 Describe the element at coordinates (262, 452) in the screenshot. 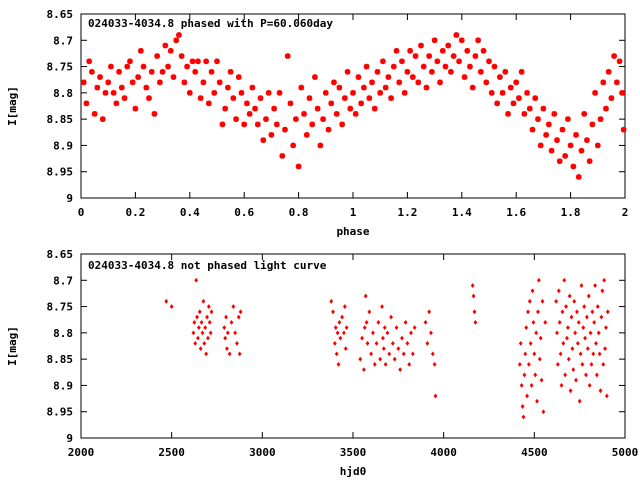

I see `x-tick-label: 3000` at that location.